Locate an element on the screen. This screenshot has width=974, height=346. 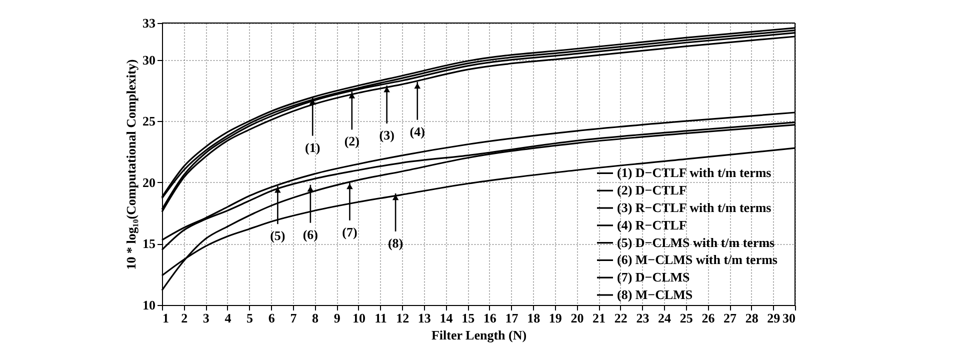
x-tick-label: 10 is located at coordinates (359, 318).